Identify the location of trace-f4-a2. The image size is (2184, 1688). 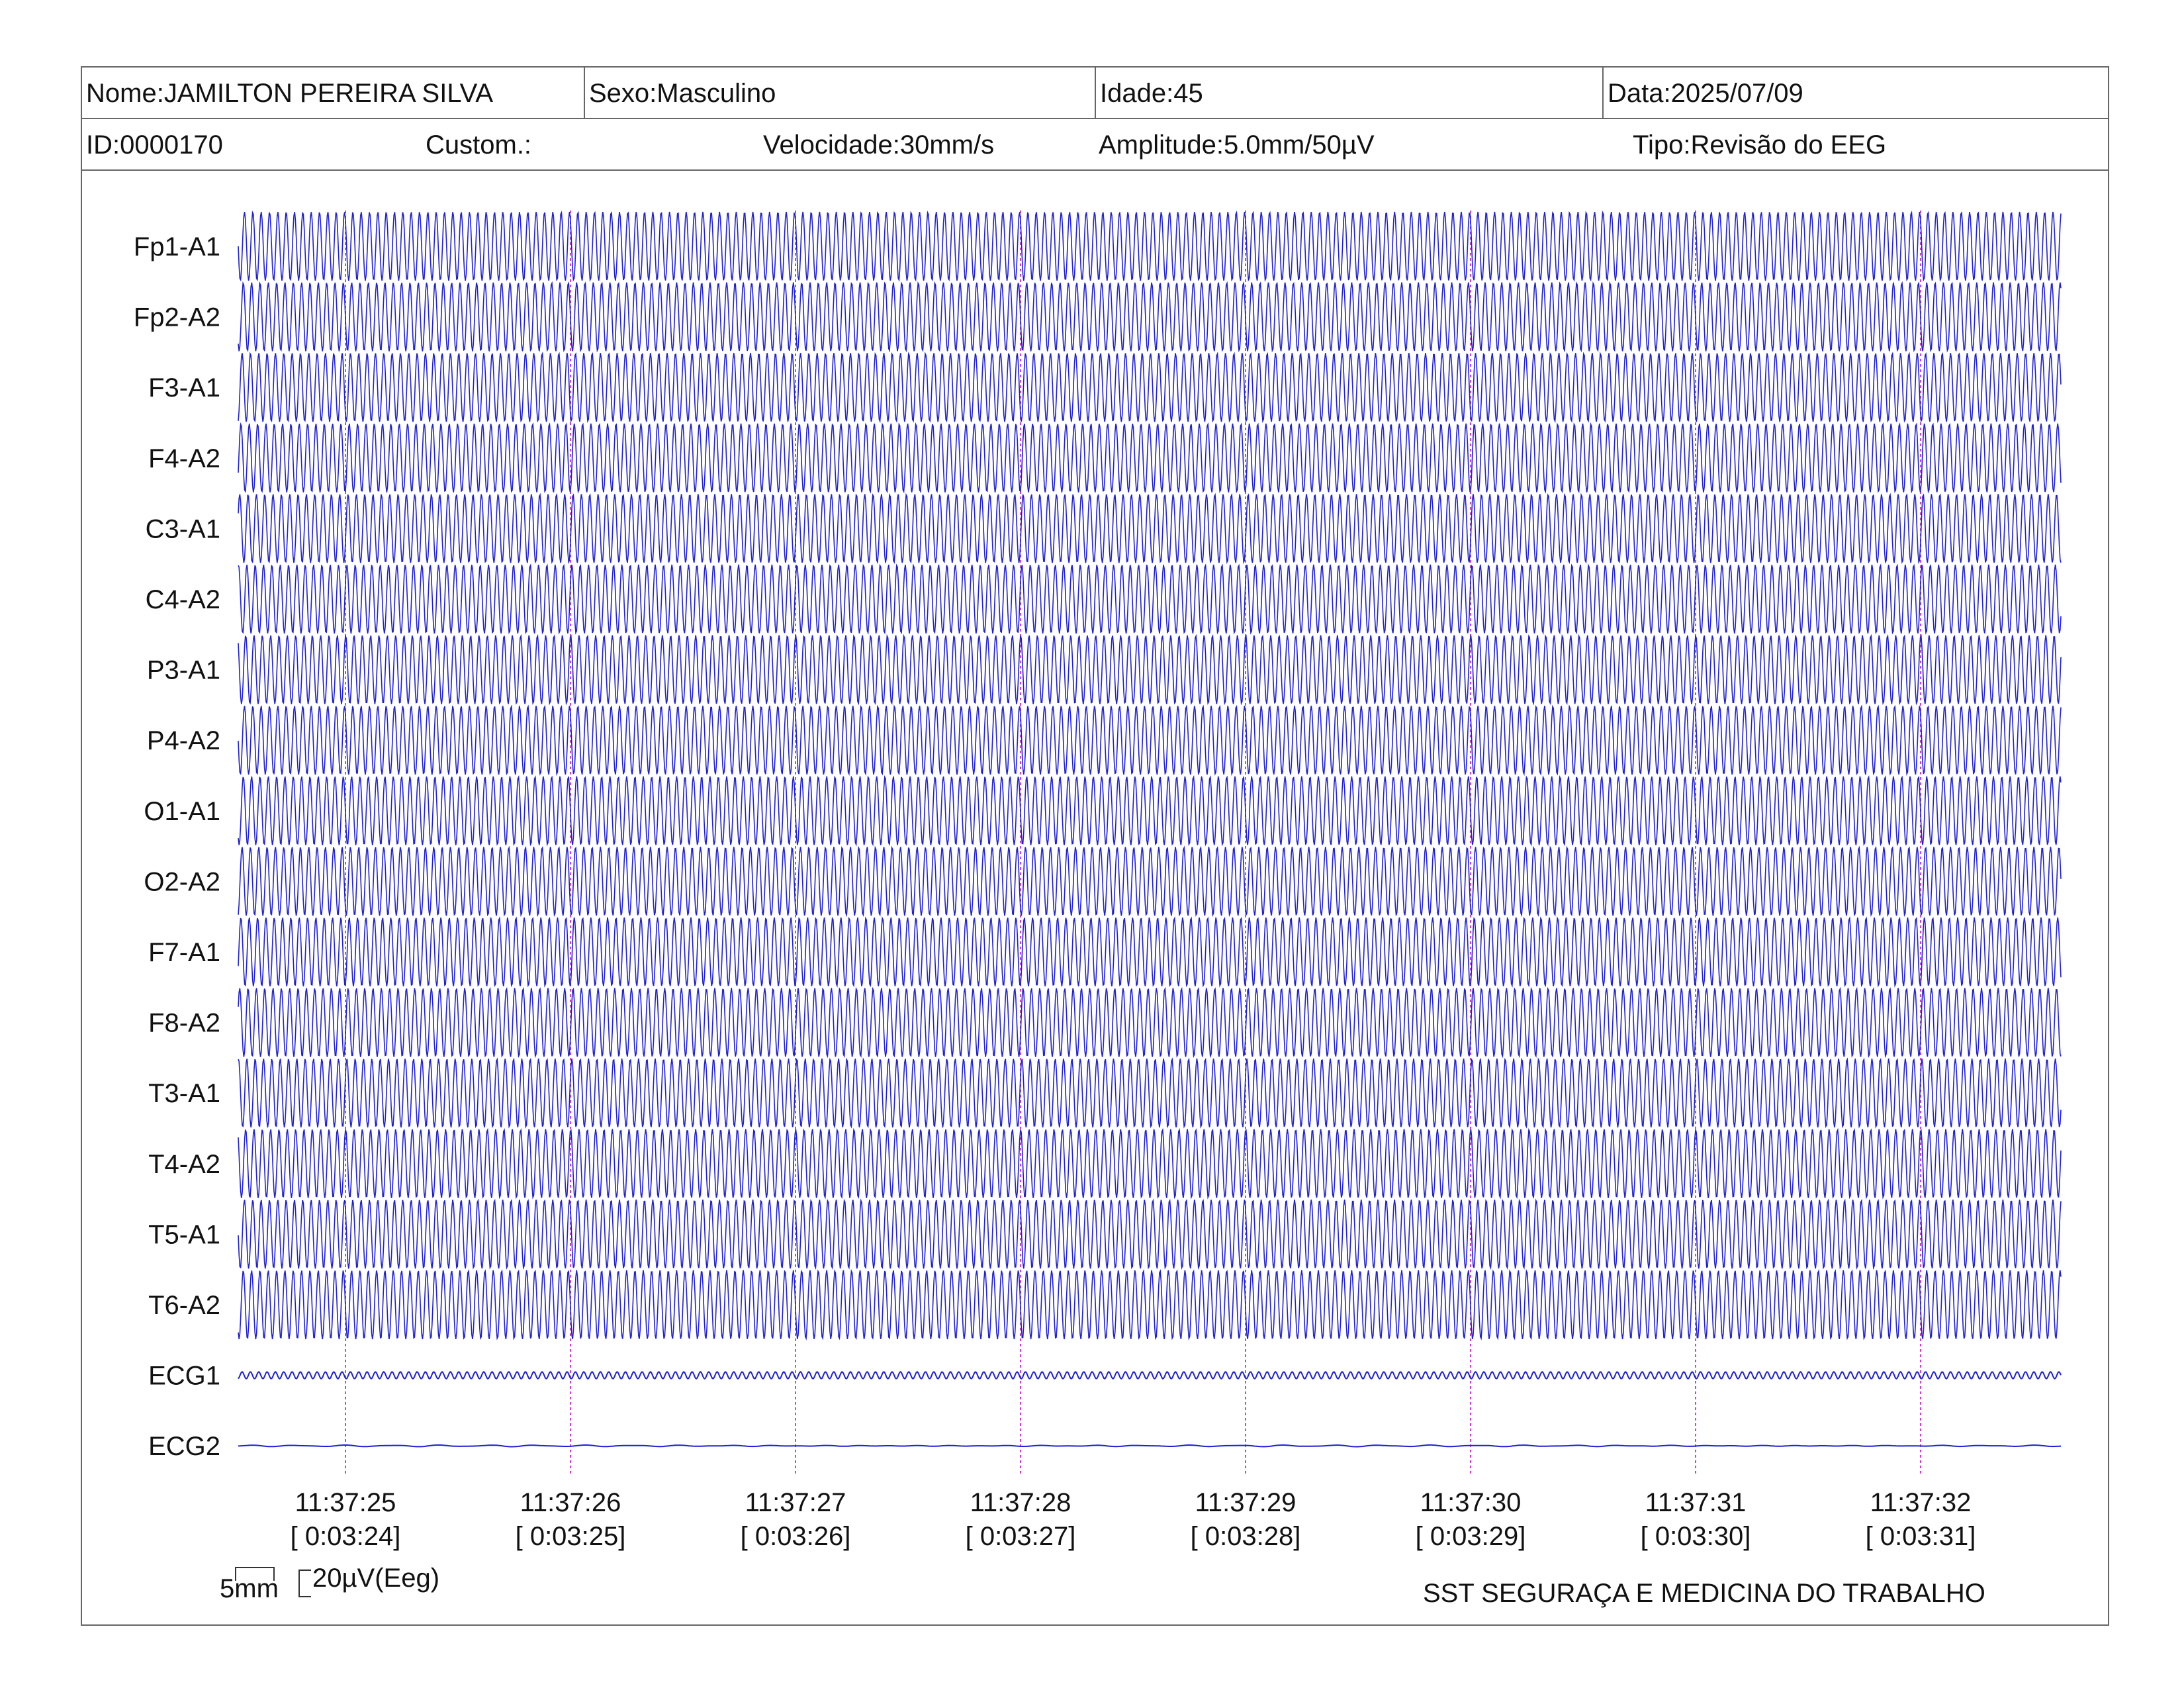
(1150, 458).